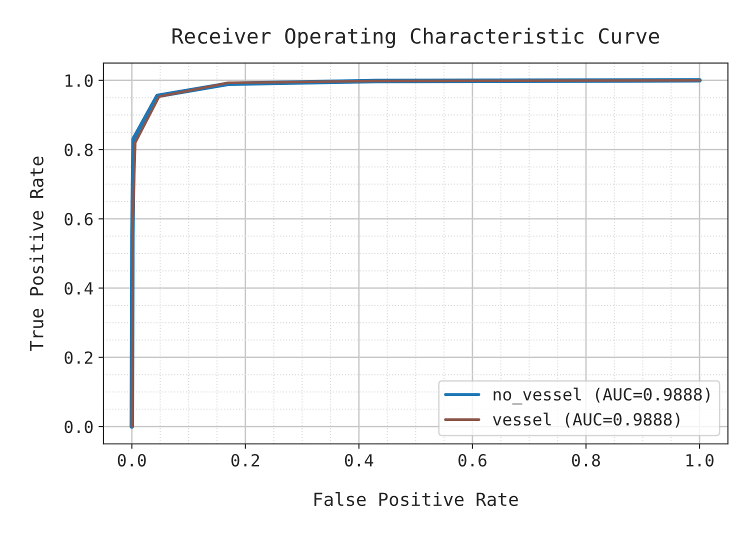 Image resolution: width=739 pixels, height=548 pixels. I want to click on x-tick-label: 0.2, so click(245, 460).